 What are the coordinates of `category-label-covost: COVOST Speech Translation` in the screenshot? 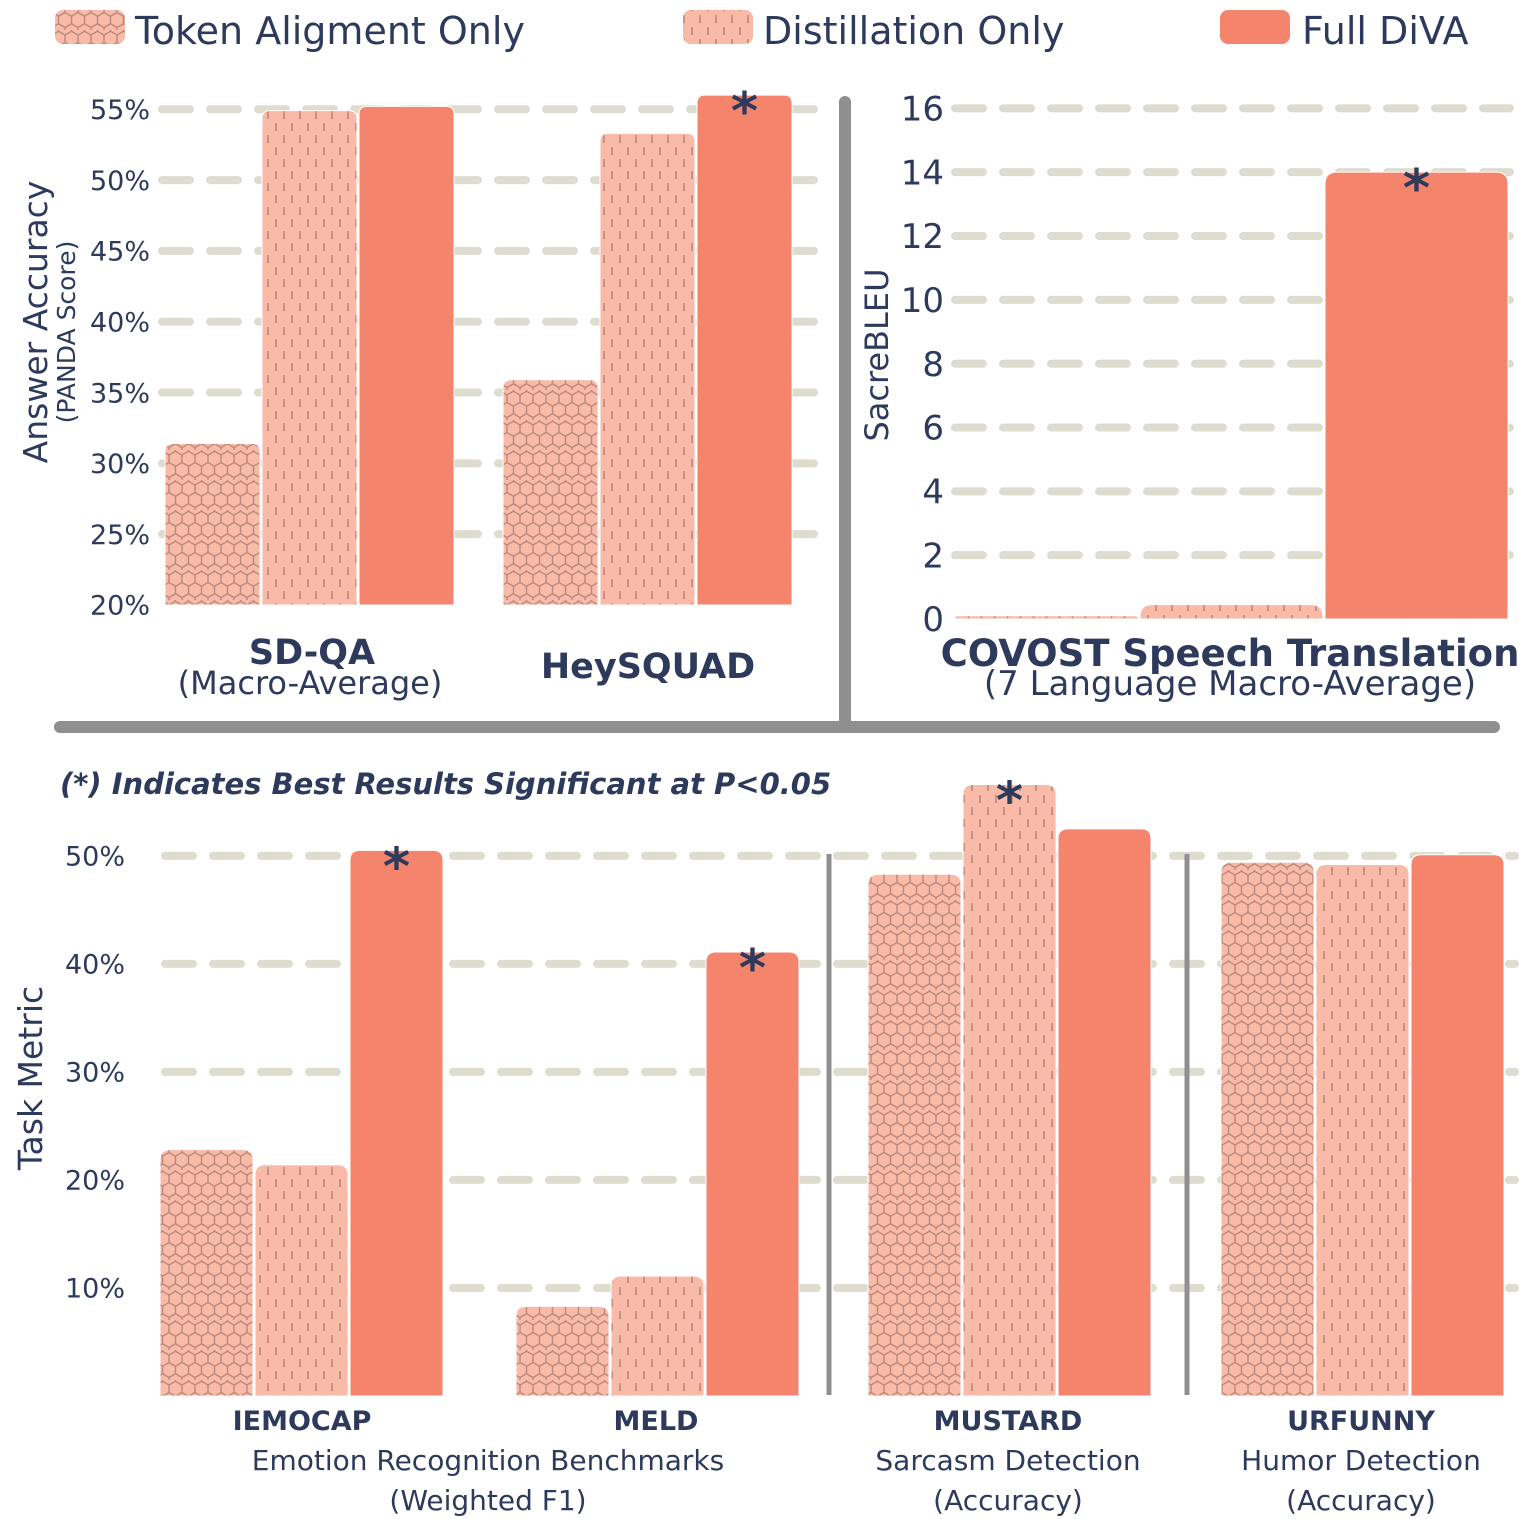 It's located at (1230, 653).